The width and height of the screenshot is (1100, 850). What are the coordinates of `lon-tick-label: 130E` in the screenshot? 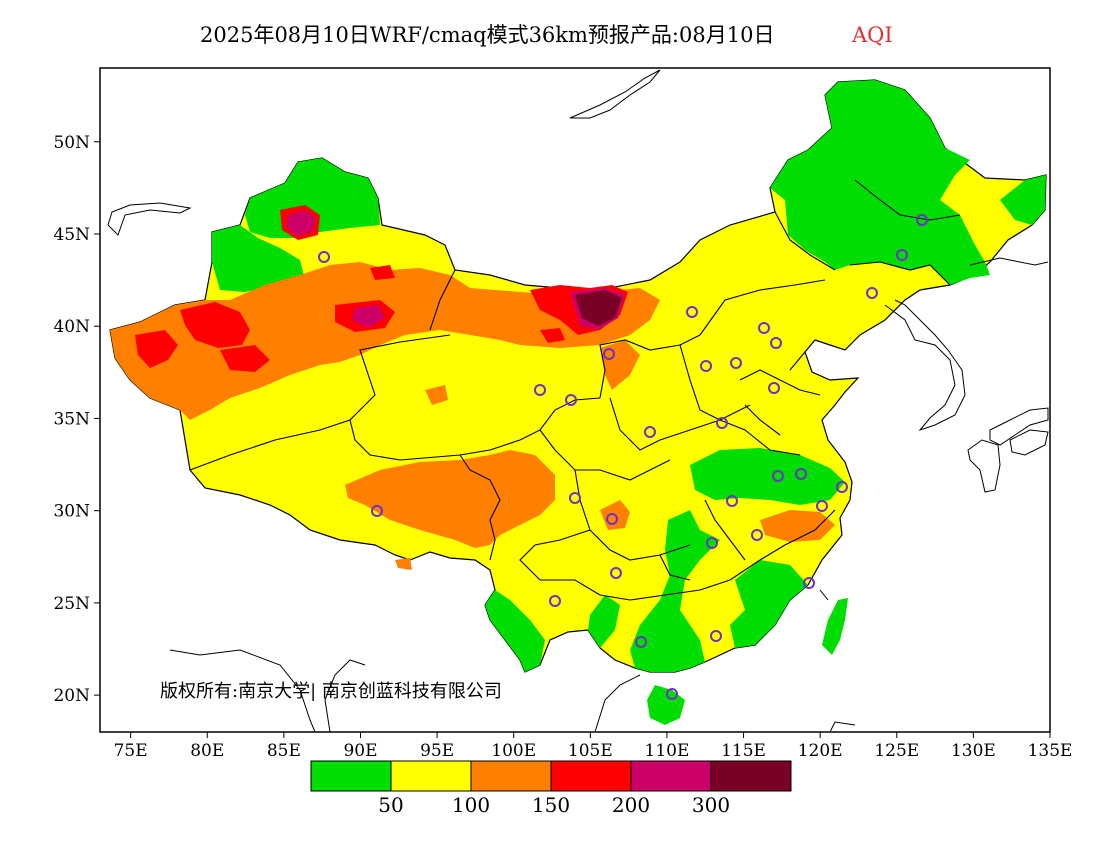 It's located at (973, 751).